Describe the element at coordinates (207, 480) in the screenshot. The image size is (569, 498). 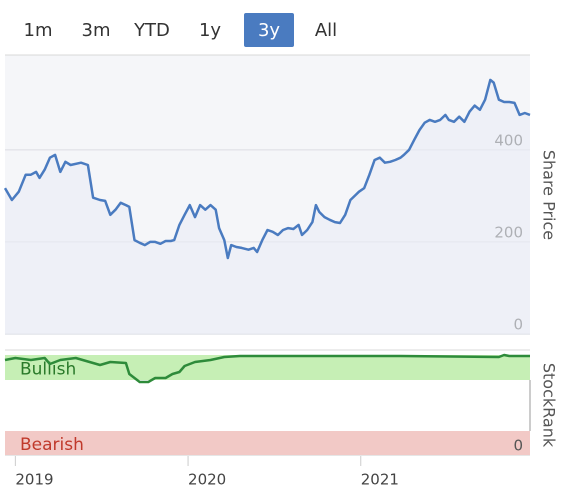
I see `x-tick-label: 2020` at that location.